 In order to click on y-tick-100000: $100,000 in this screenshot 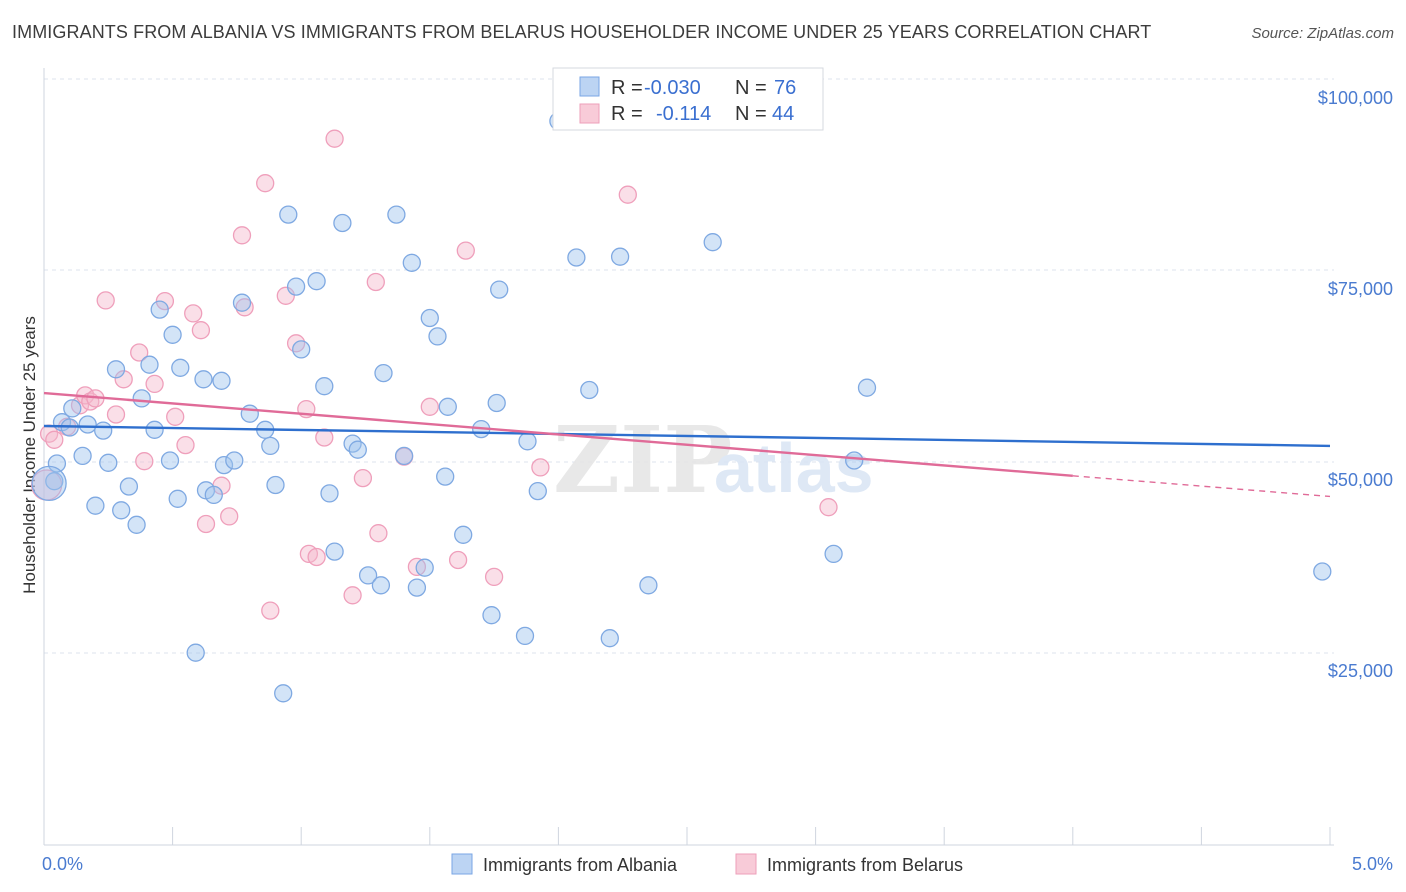, I will do `click(1355, 98)`.